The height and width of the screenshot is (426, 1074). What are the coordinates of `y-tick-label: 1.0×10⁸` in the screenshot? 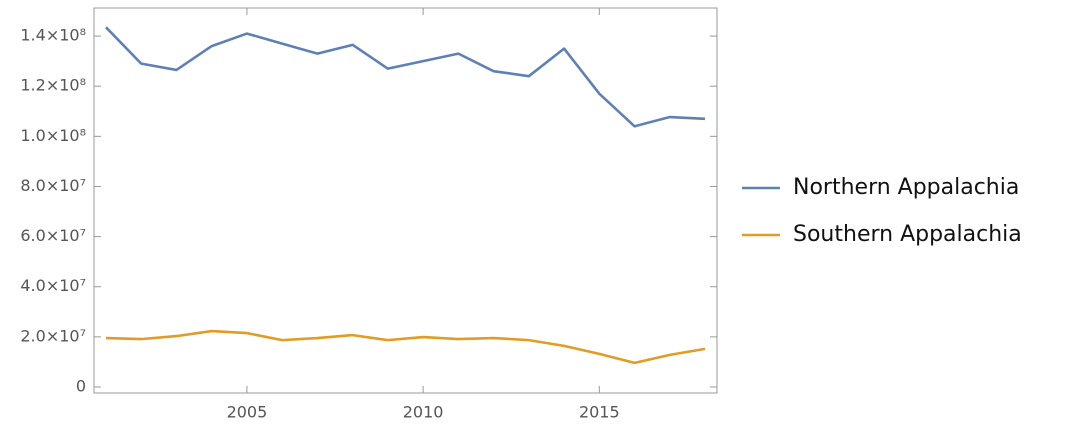 It's located at (53, 135).